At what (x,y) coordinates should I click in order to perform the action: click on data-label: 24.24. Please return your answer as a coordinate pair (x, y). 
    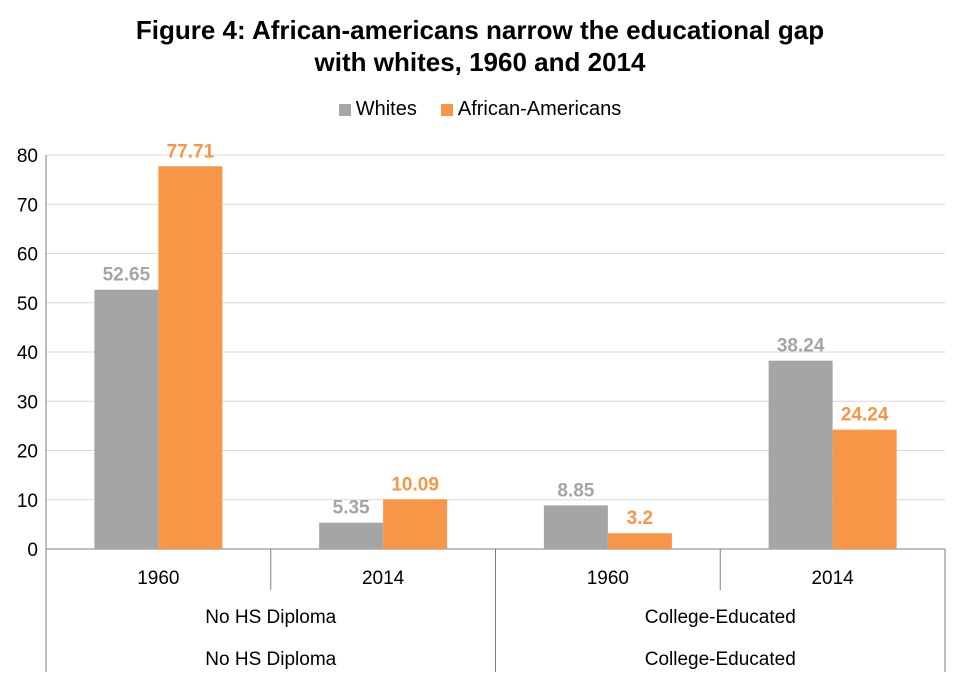
    Looking at the image, I should click on (865, 415).